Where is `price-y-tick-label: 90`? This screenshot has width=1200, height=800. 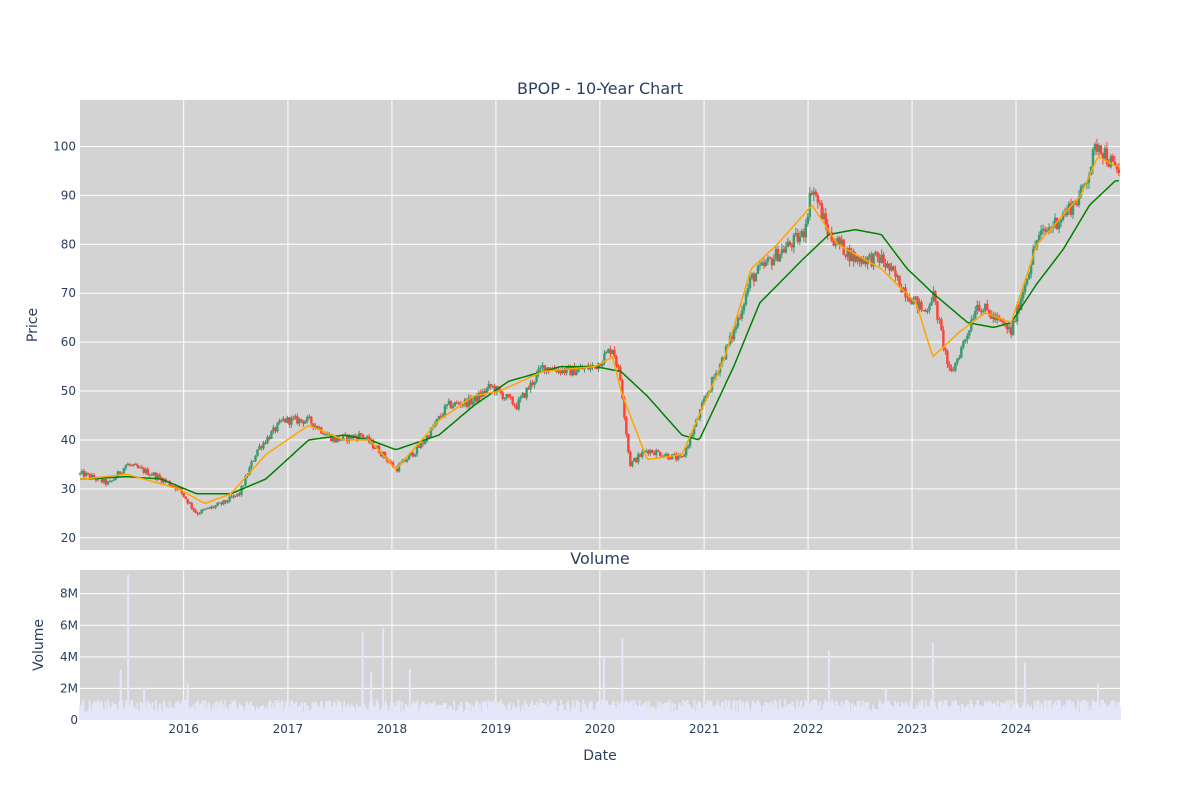
price-y-tick-label: 90 is located at coordinates (68, 195).